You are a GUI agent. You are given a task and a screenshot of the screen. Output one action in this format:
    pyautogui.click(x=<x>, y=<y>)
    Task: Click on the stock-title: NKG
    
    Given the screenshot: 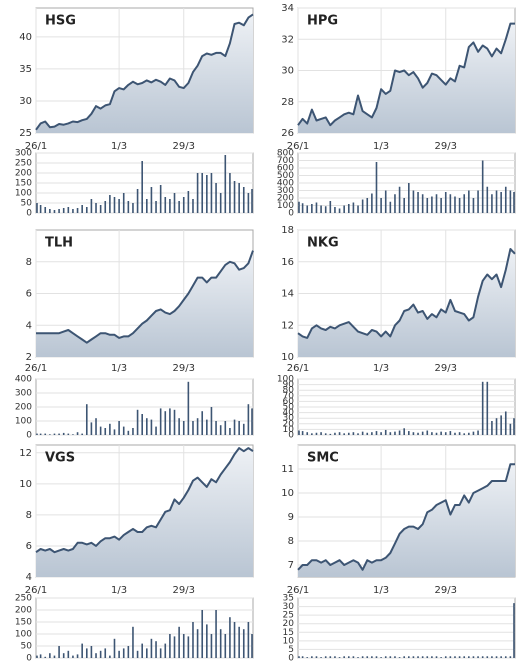 What is the action you would take?
    pyautogui.click(x=323, y=243)
    